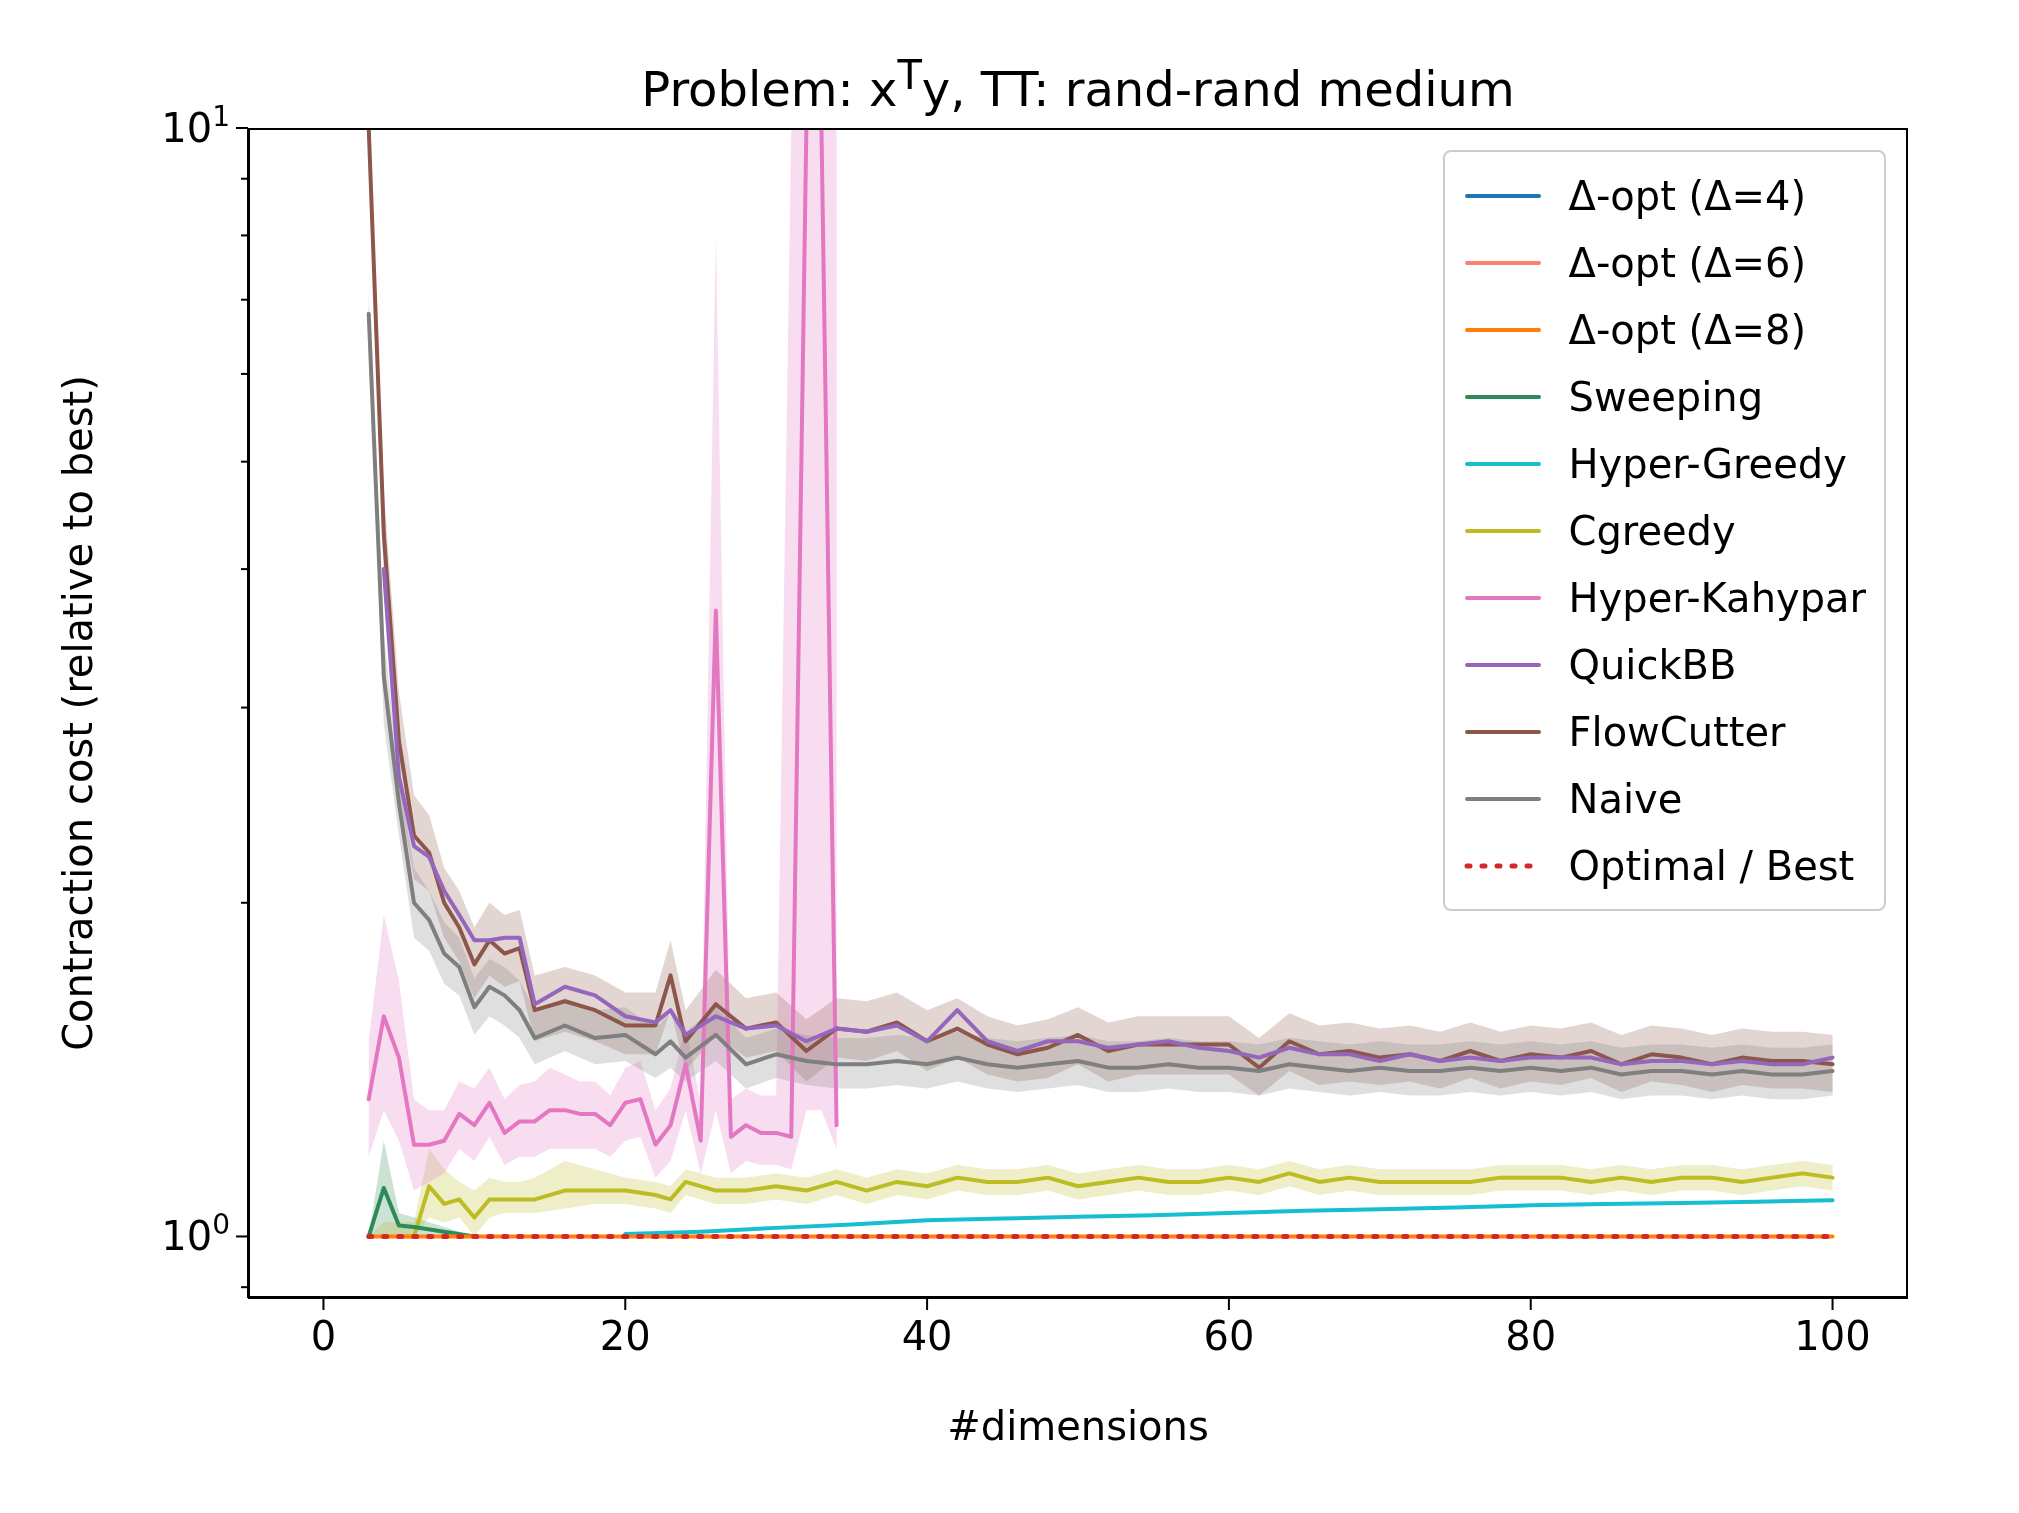 The image size is (2019, 1513). Describe the element at coordinates (927, 1336) in the screenshot. I see `x-tick-label: 40` at that location.